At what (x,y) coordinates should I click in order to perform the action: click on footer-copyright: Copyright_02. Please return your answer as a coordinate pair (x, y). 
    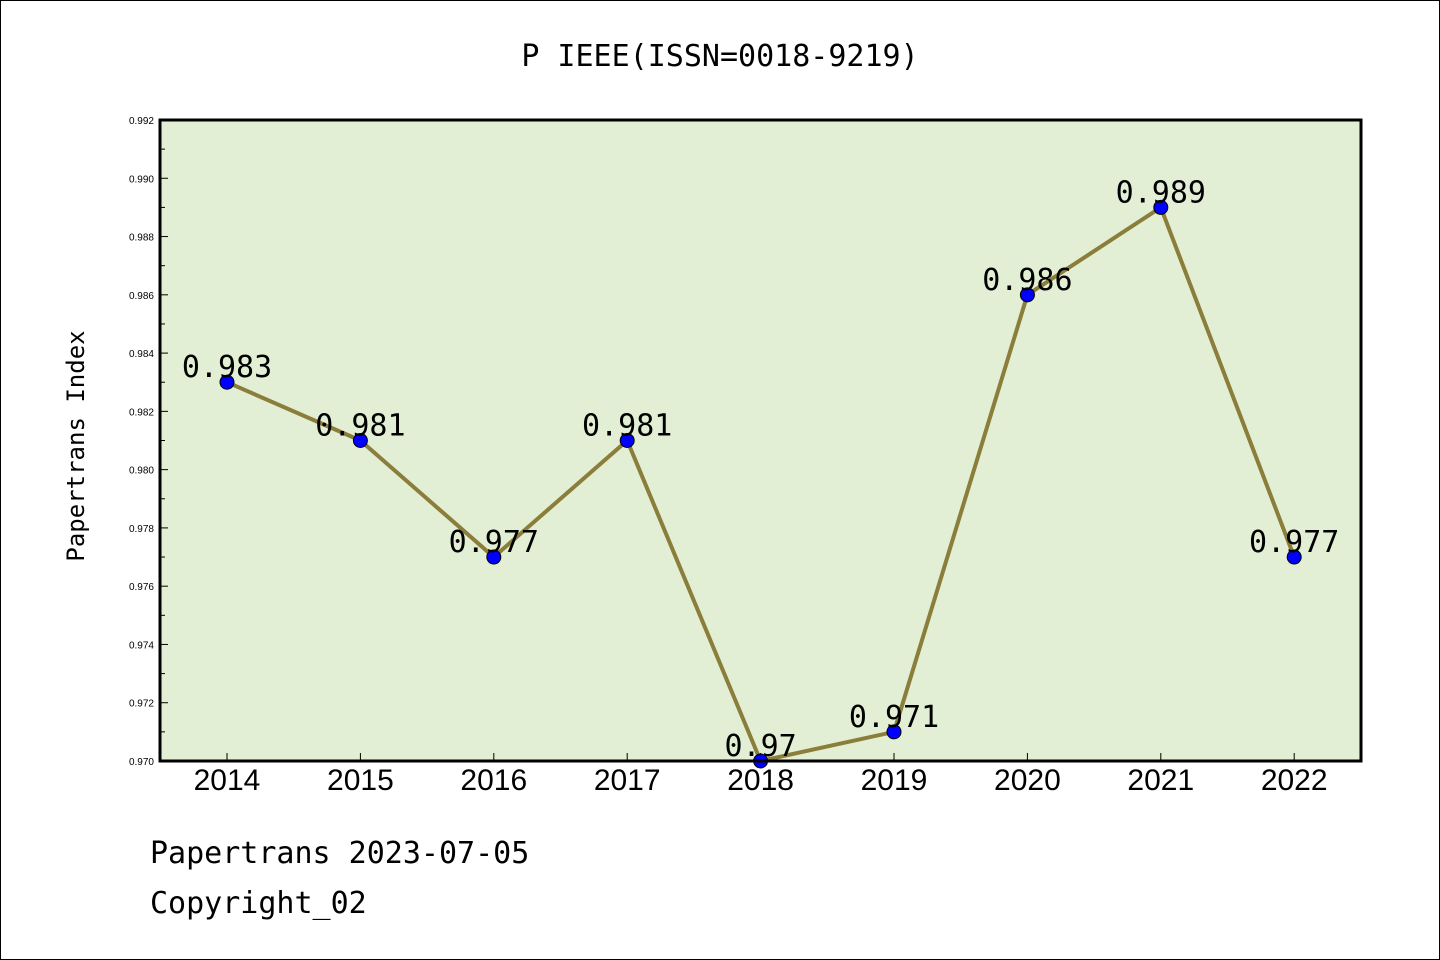
    Looking at the image, I should click on (258, 903).